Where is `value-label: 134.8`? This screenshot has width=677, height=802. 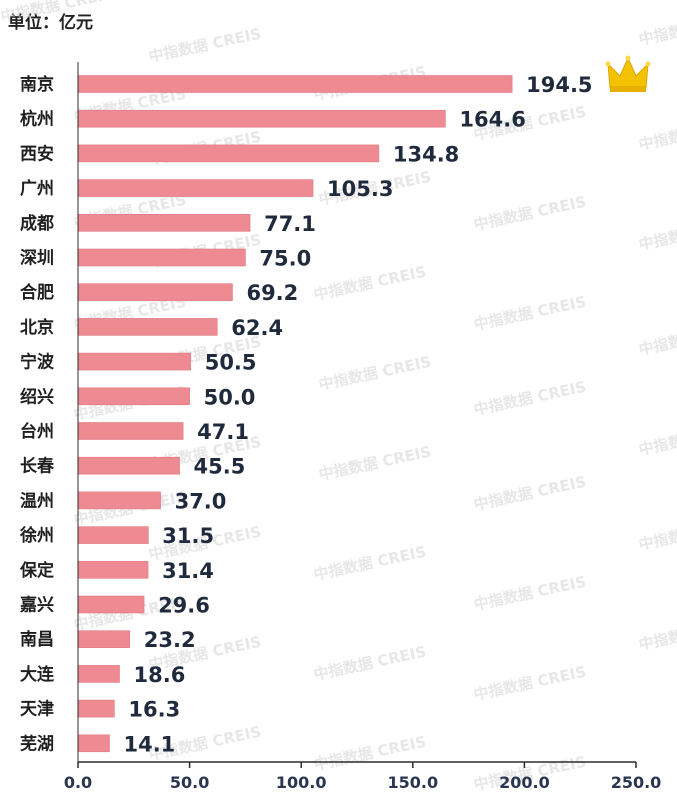 value-label: 134.8 is located at coordinates (426, 154).